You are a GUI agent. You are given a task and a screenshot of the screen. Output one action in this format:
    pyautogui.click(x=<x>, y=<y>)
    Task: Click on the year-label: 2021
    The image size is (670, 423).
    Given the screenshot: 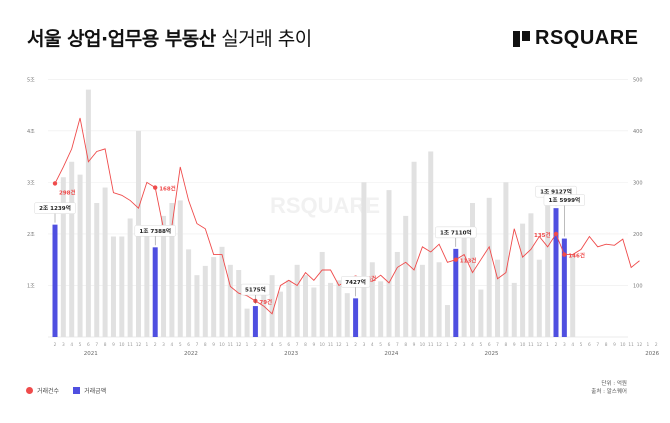 What is the action you would take?
    pyautogui.click(x=91, y=354)
    